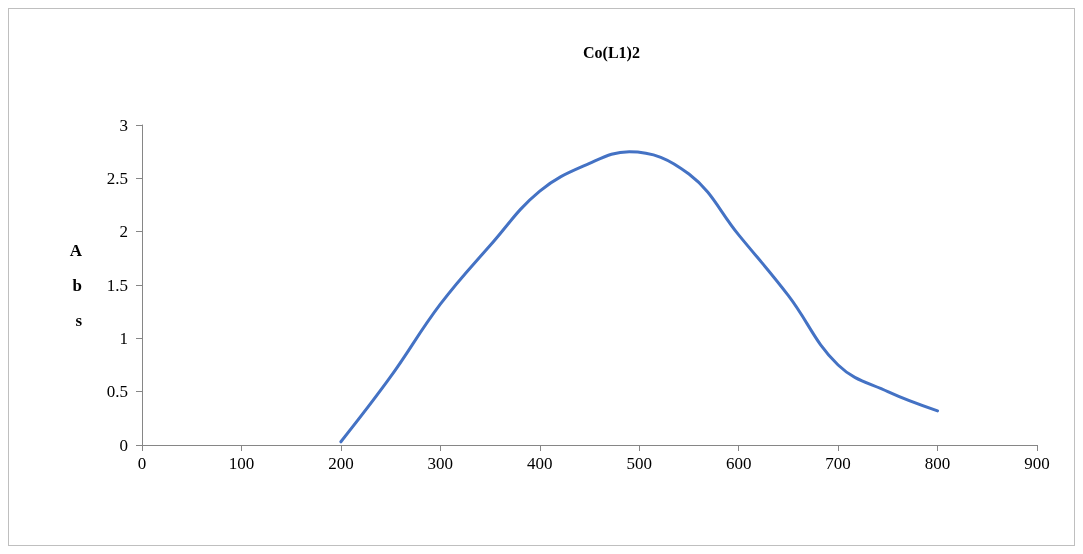 The height and width of the screenshot is (554, 1083). Describe the element at coordinates (123, 125) in the screenshot. I see `y-tick-label: 3` at that location.